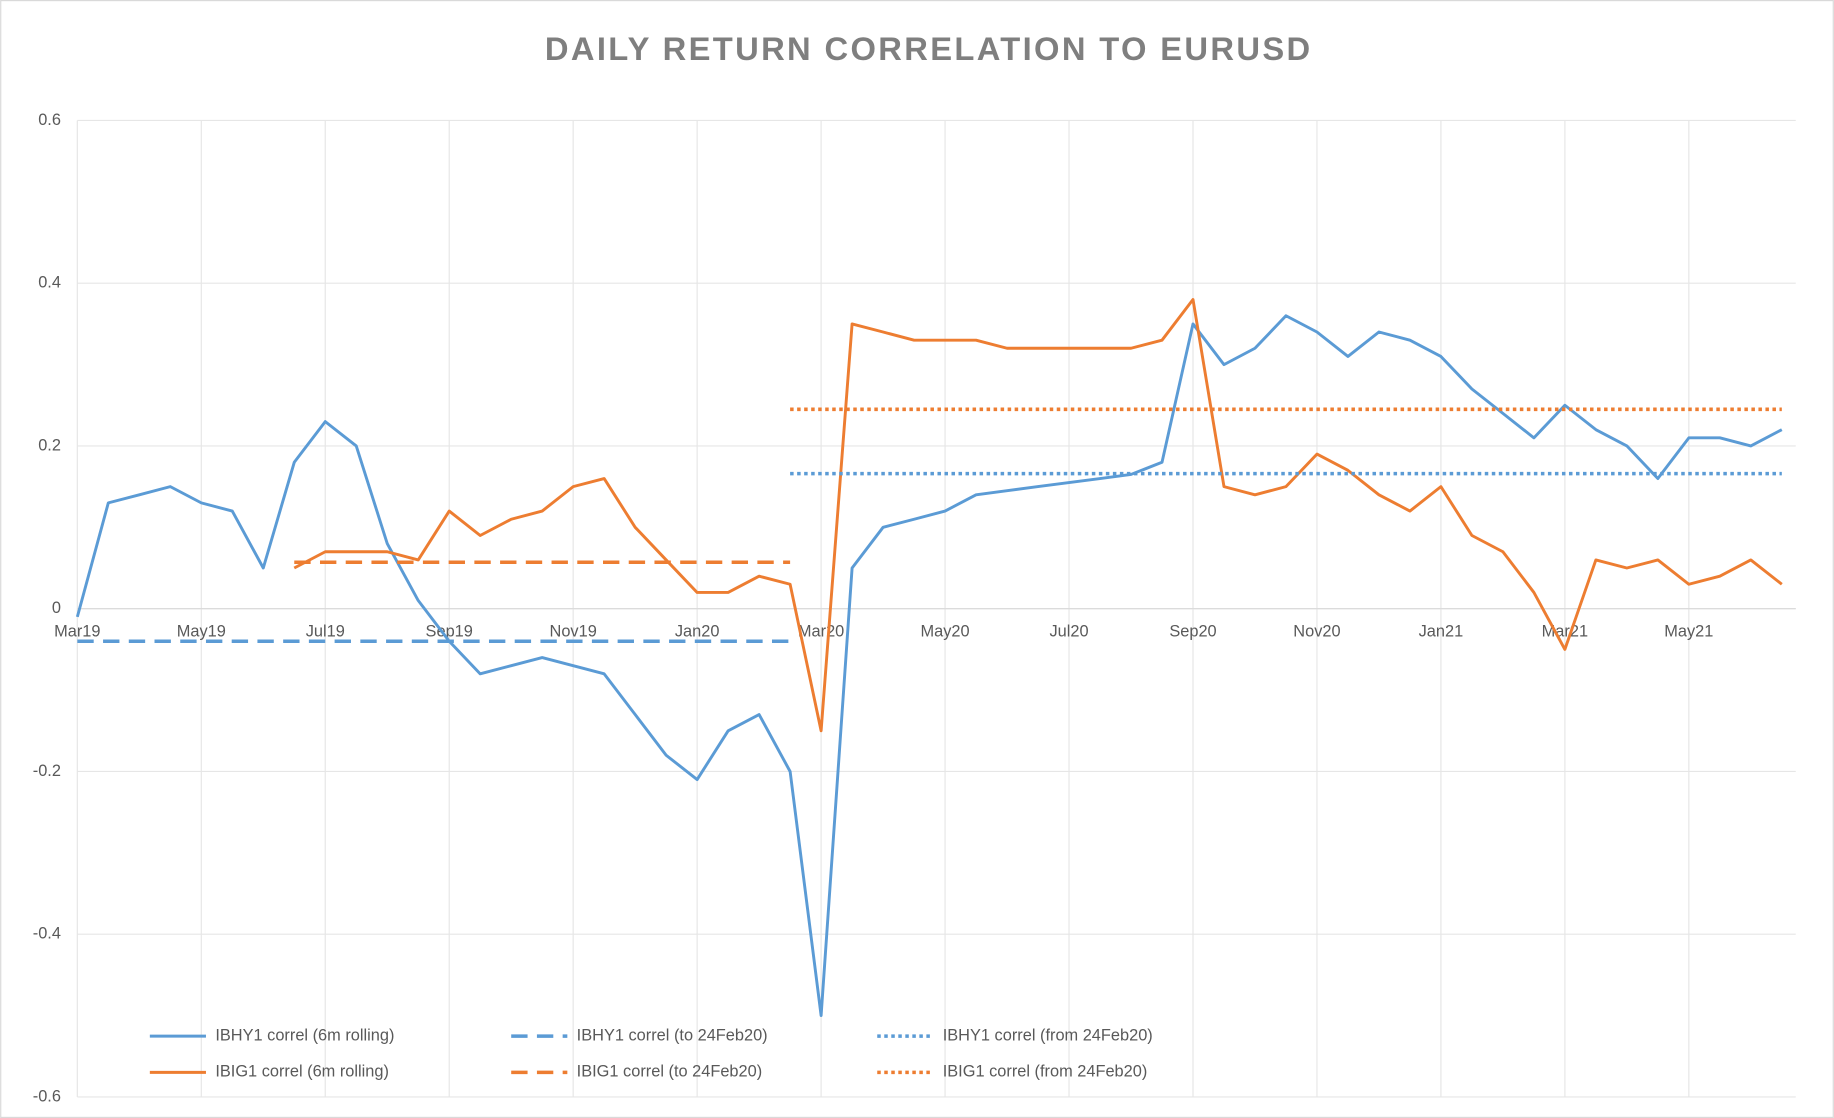 The width and height of the screenshot is (1834, 1118). I want to click on x-tick-label: May20, so click(945, 631).